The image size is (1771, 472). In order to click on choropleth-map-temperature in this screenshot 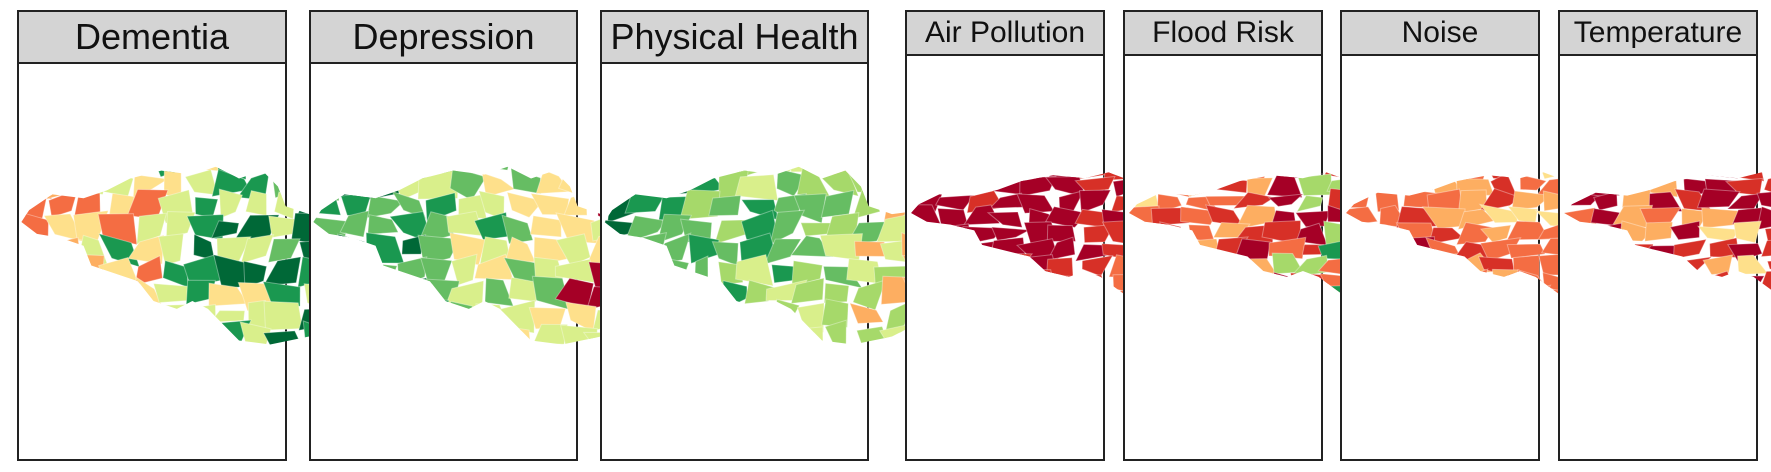, I will do `click(1667, 237)`.